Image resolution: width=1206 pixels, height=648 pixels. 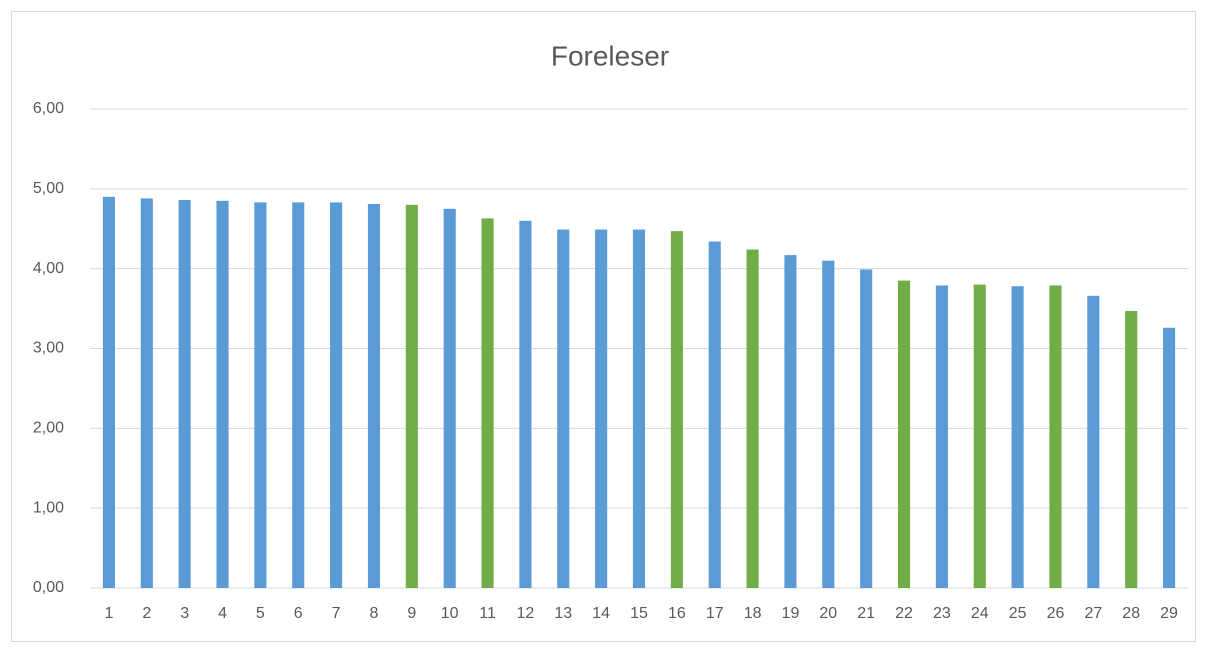 I want to click on chart-title: Foreleser, so click(x=610, y=55).